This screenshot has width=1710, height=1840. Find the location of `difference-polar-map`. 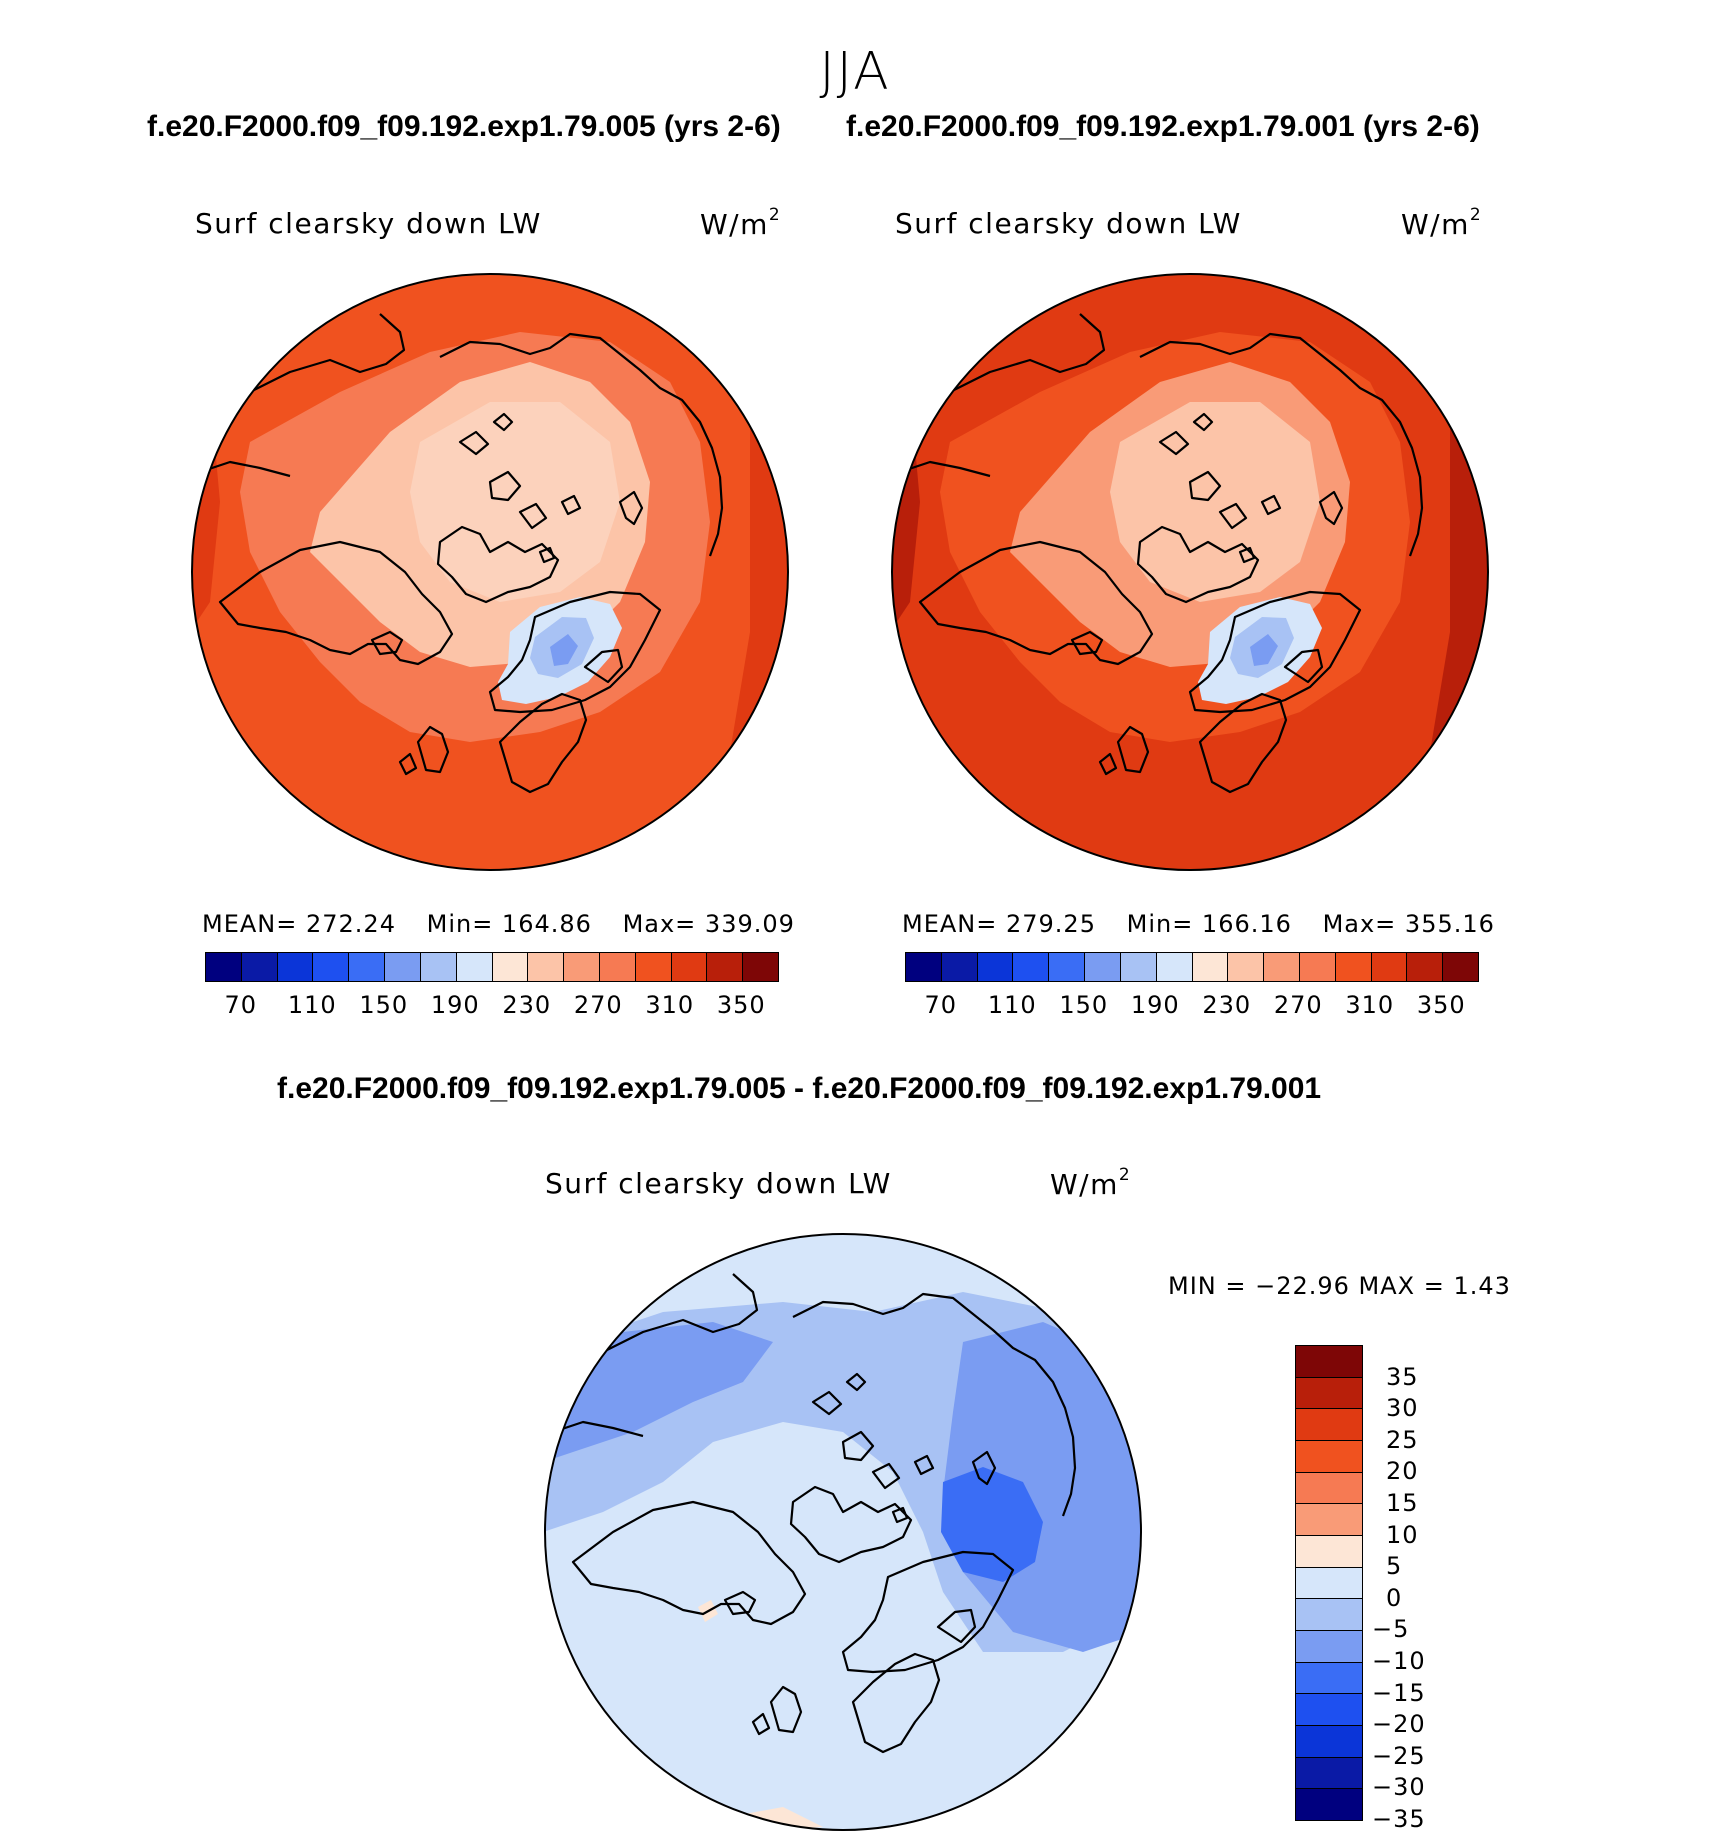

difference-polar-map is located at coordinates (843, 1532).